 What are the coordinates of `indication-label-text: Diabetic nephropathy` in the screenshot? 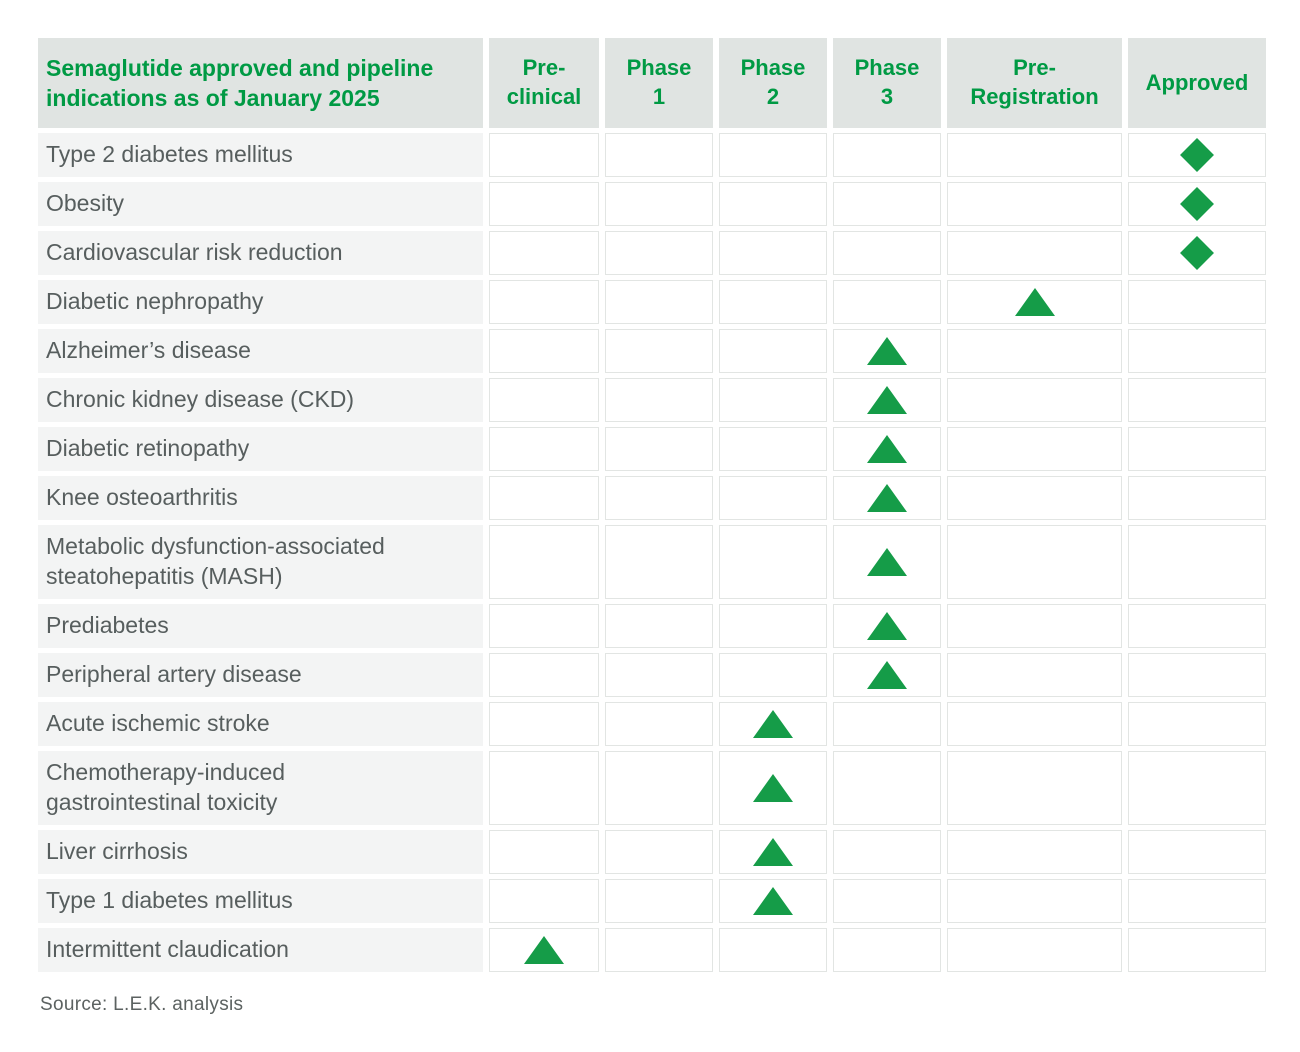 It's located at (155, 301).